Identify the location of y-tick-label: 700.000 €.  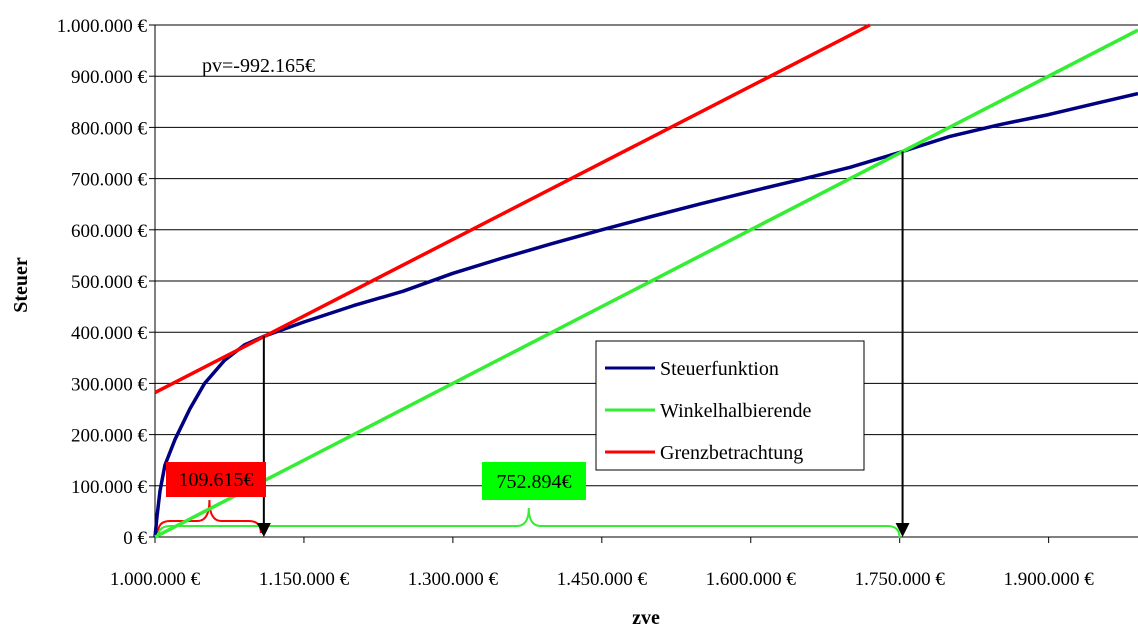
(109, 180).